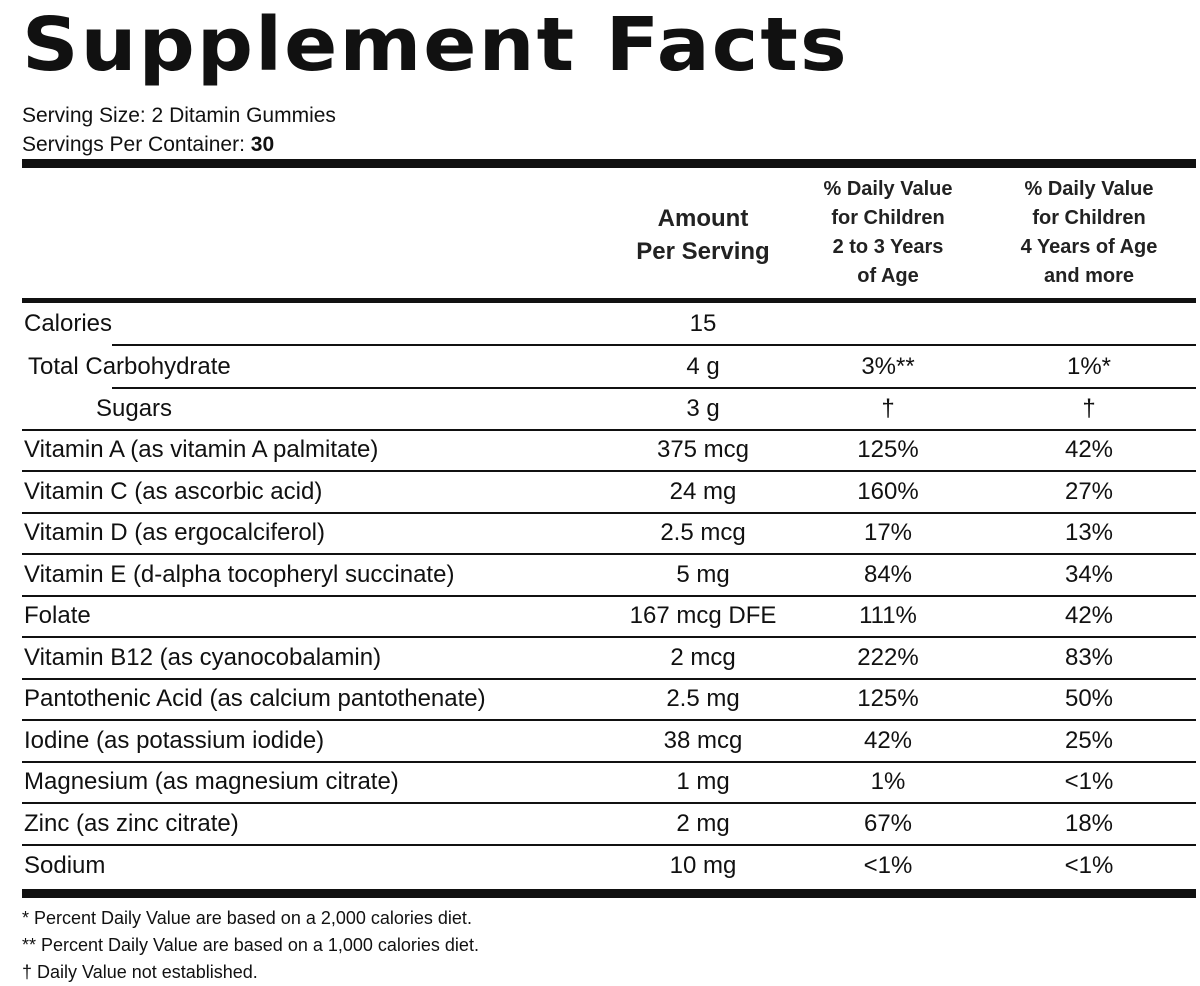  I want to click on header-dv-older-line: % Daily Value, so click(1089, 189).